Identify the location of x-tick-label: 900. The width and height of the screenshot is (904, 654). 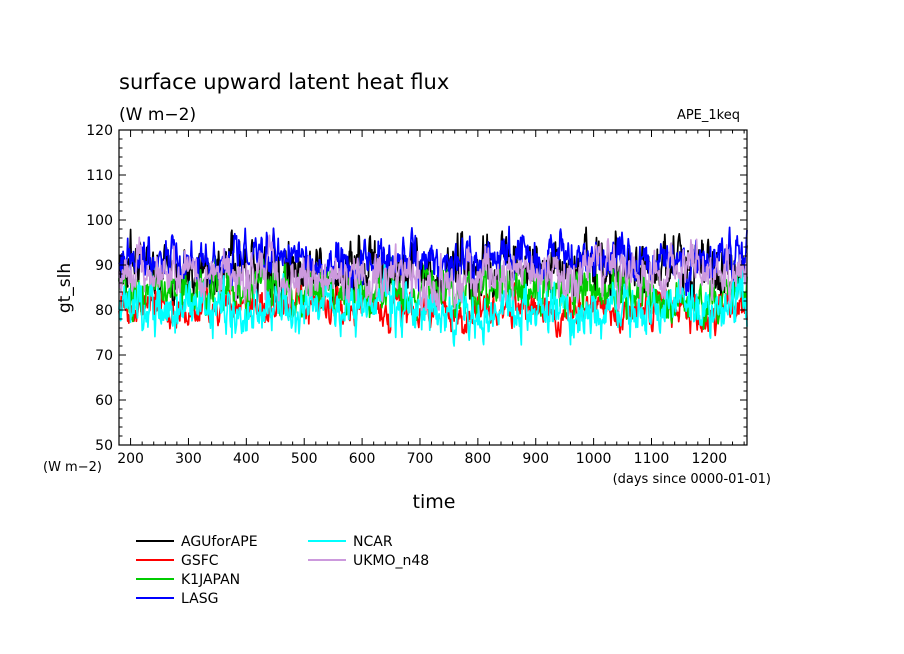
(535, 459).